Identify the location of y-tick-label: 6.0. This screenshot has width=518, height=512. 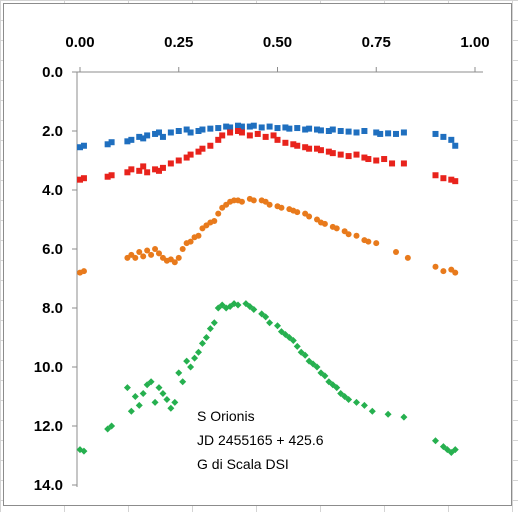
(52, 249).